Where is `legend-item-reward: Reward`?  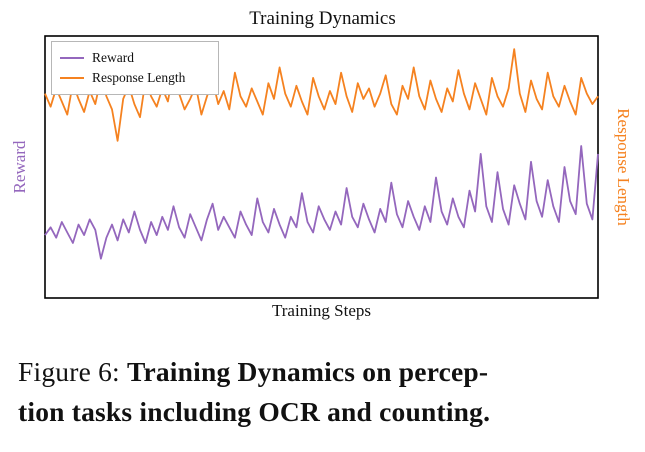
legend-item-reward: Reward is located at coordinates (134, 58).